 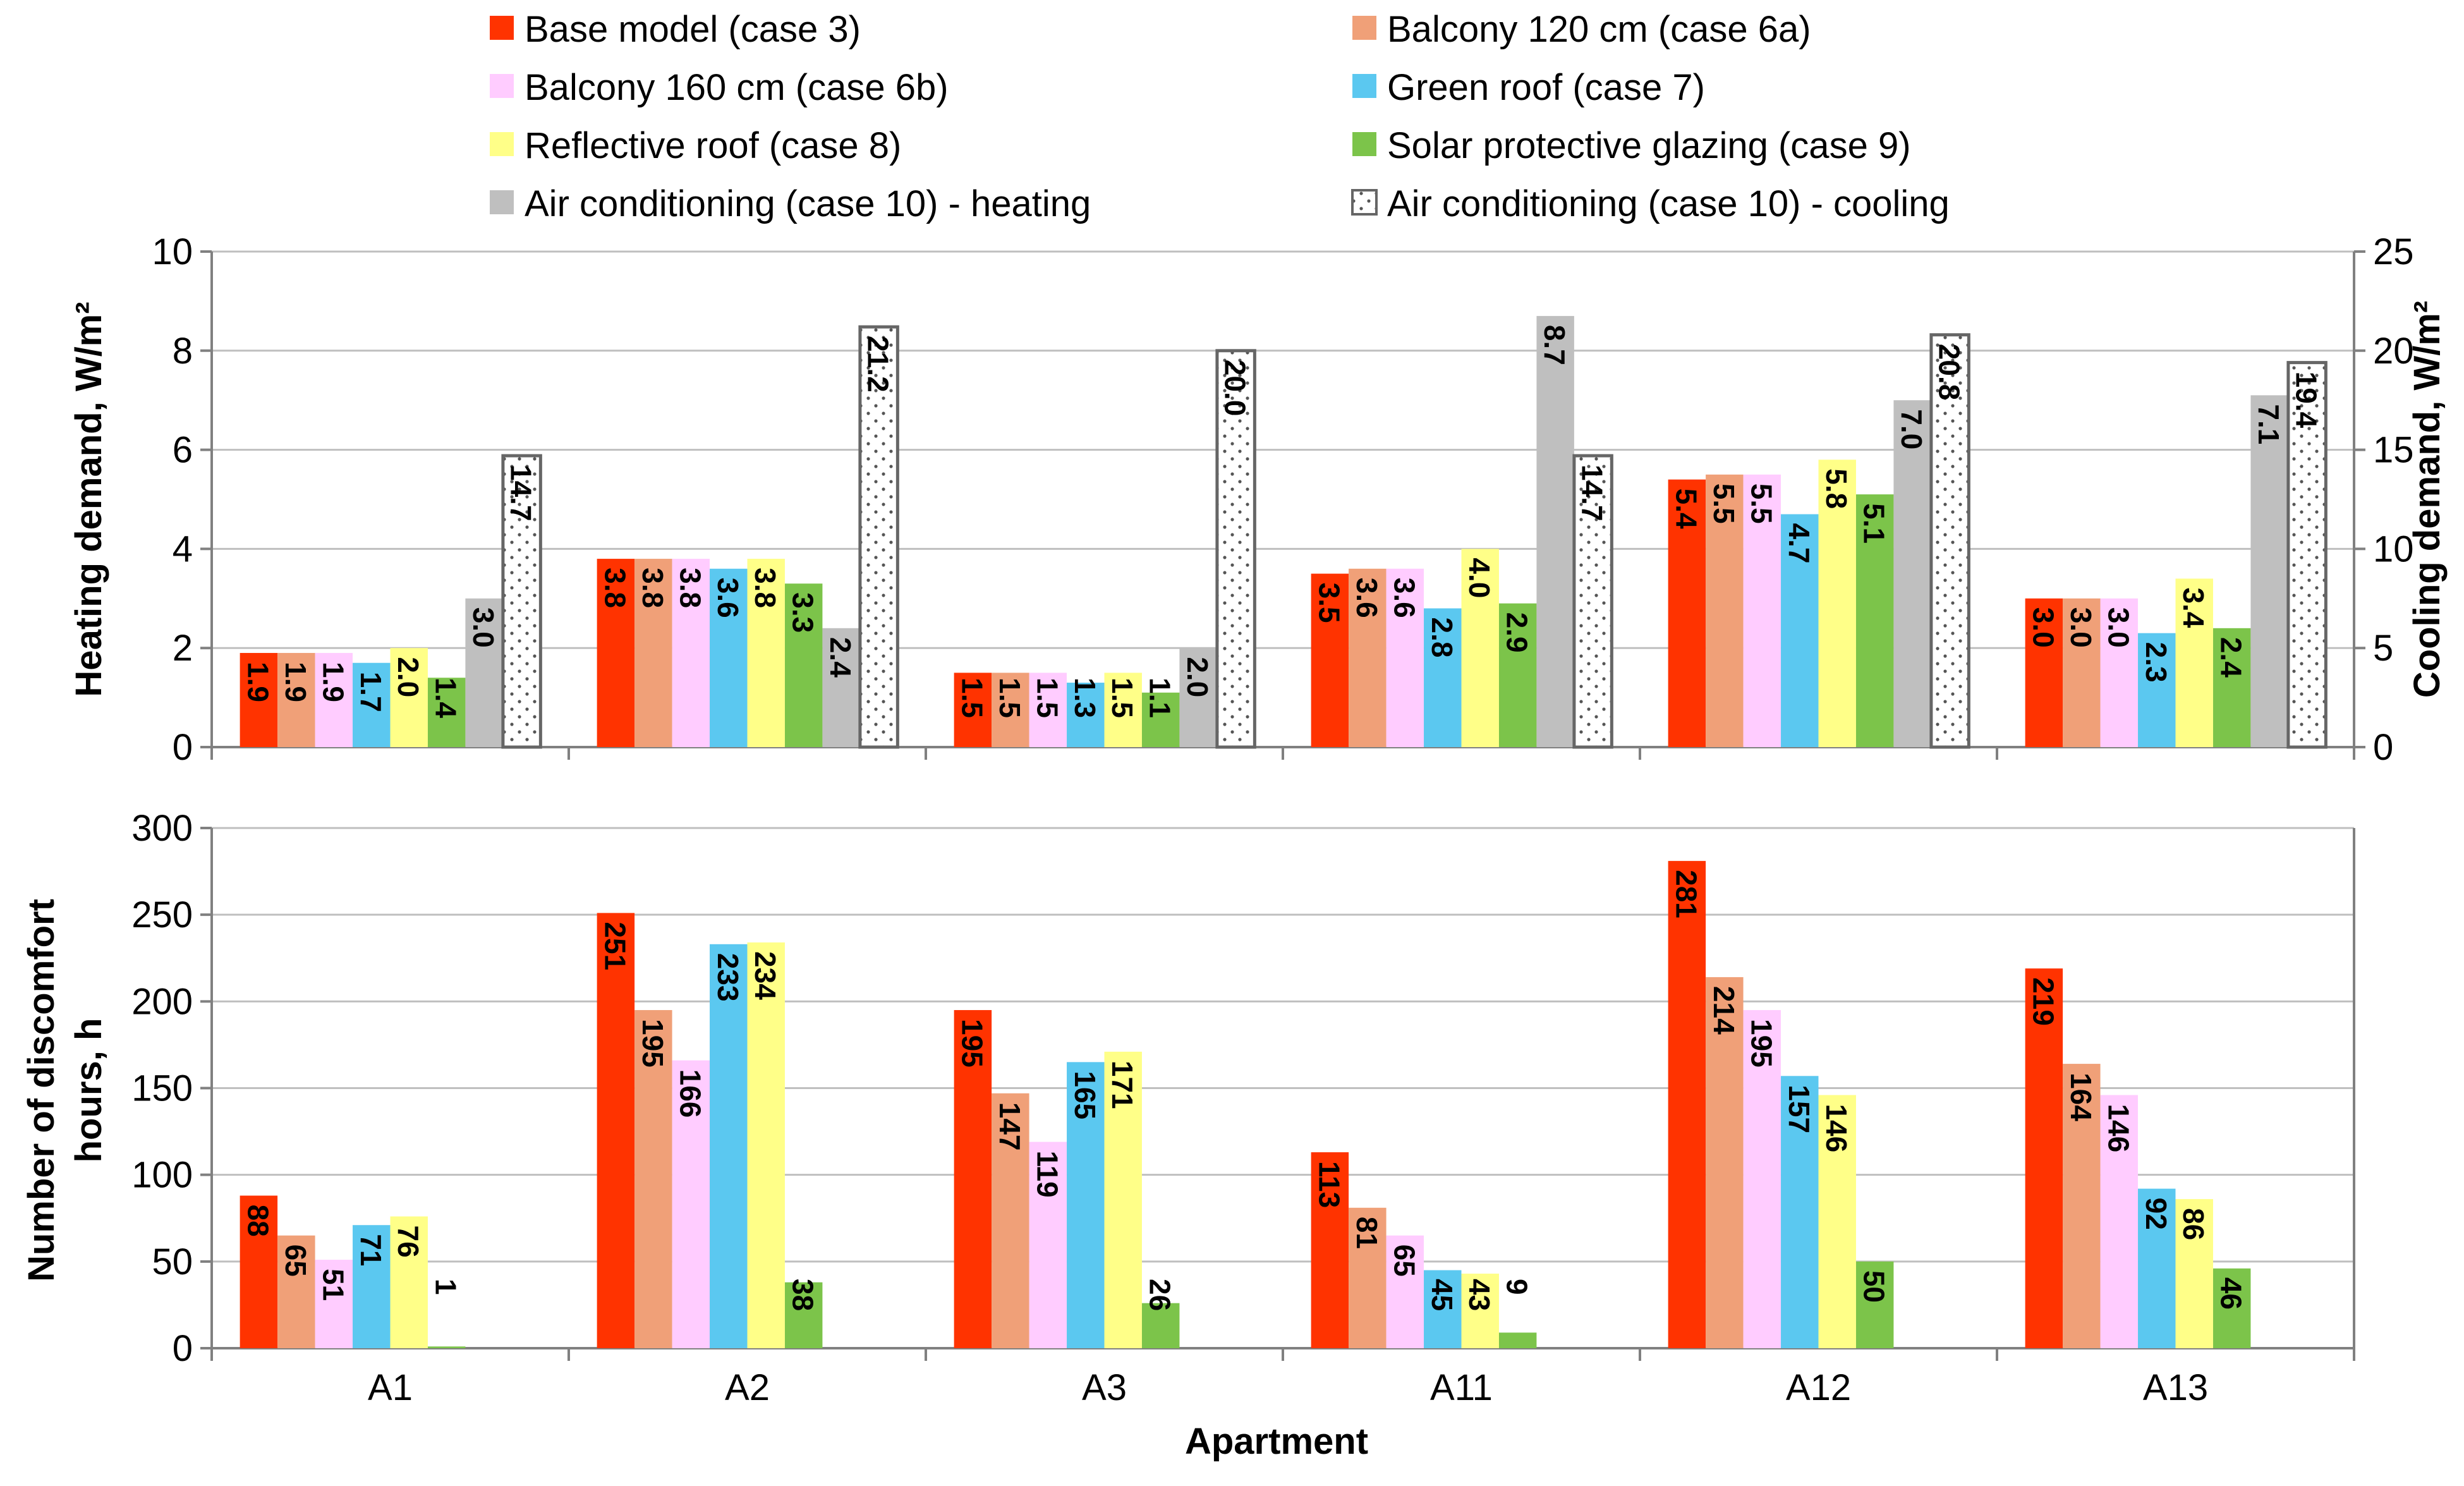 What do you see at coordinates (737, 87) in the screenshot?
I see `legend-label: Balcony 160 cm (case 6b)` at bounding box center [737, 87].